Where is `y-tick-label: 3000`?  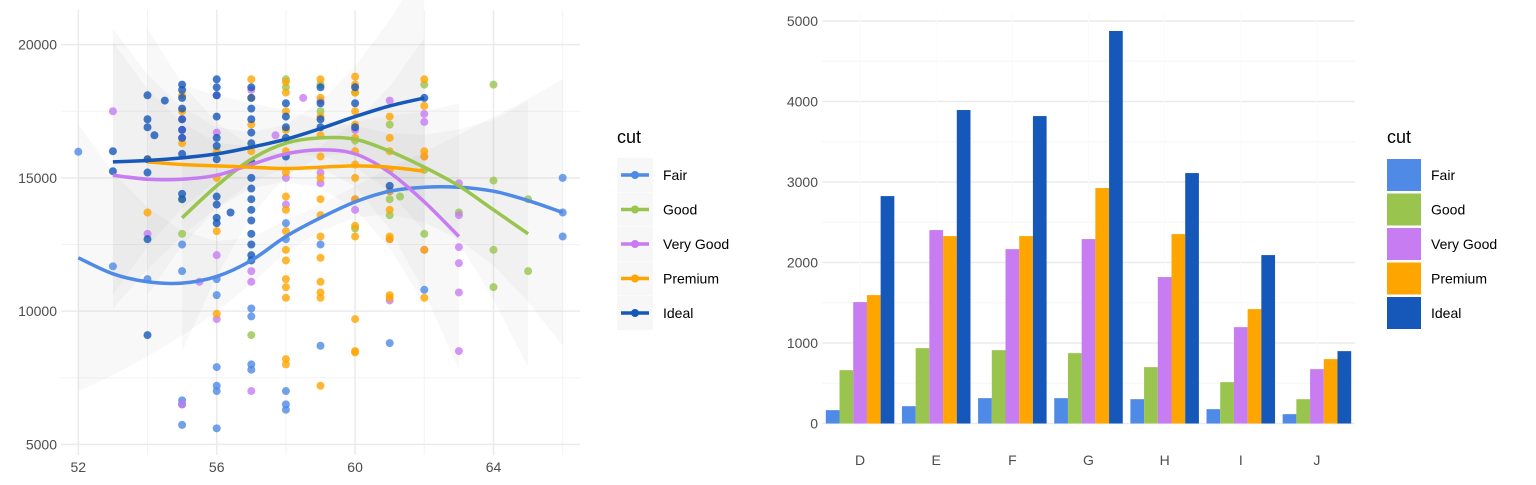
y-tick-label: 3000 is located at coordinates (802, 182).